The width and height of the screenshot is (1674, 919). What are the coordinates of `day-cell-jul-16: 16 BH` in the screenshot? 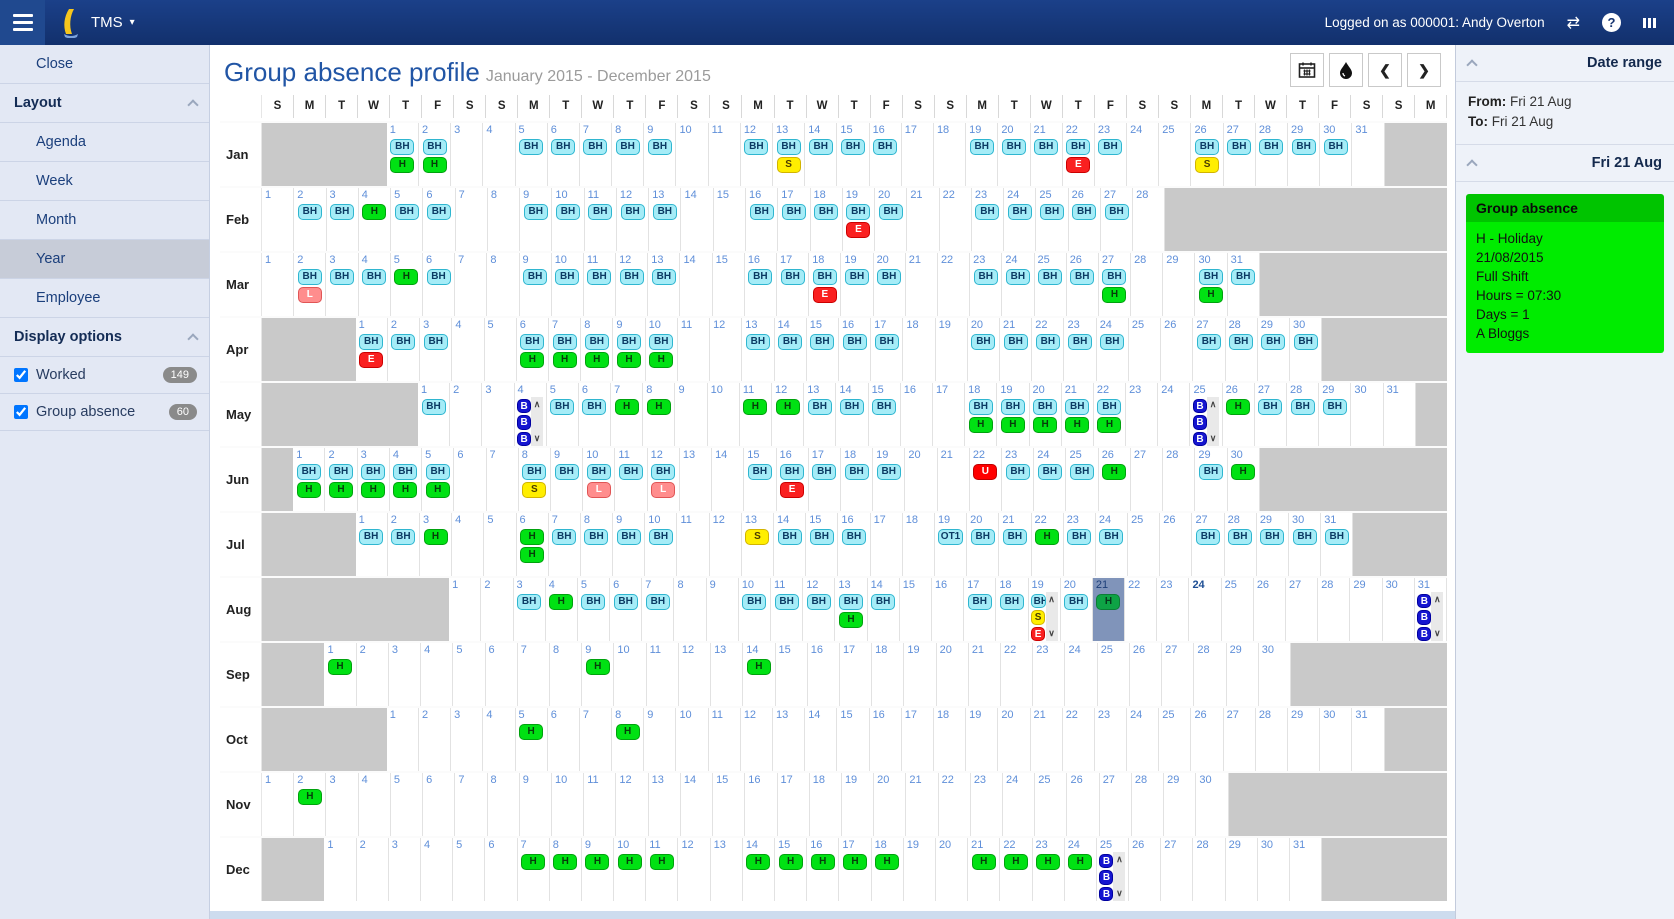 It's located at (854, 544).